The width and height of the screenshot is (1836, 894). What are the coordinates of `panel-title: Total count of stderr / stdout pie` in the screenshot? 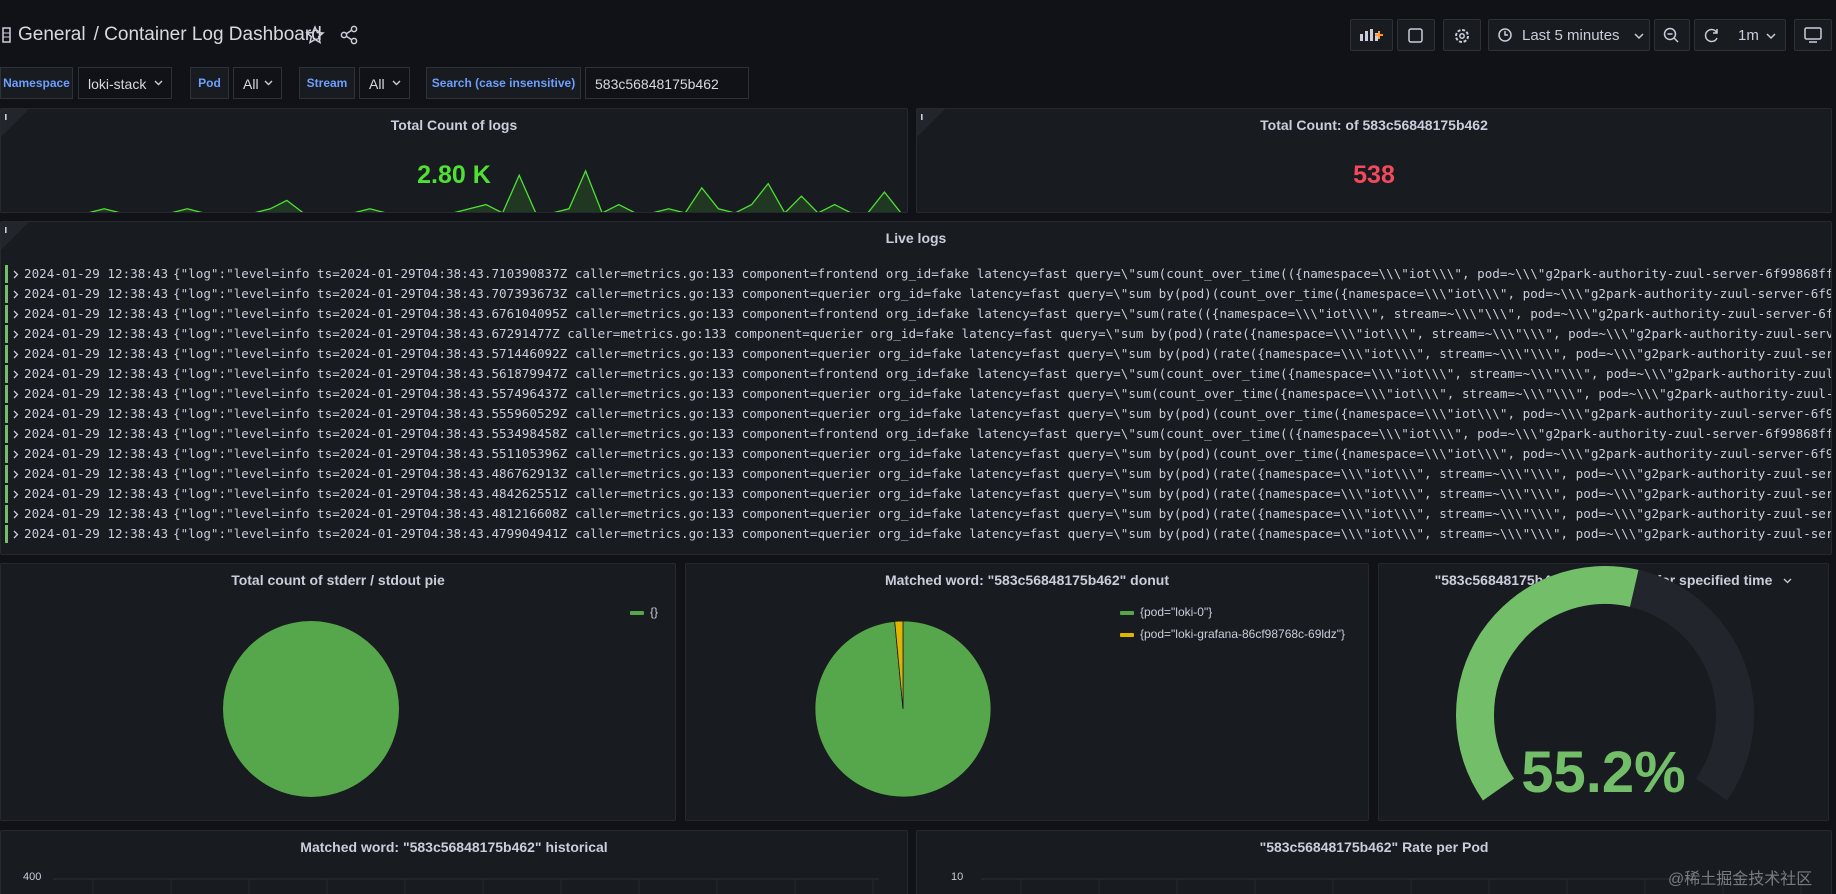 It's located at (338, 580).